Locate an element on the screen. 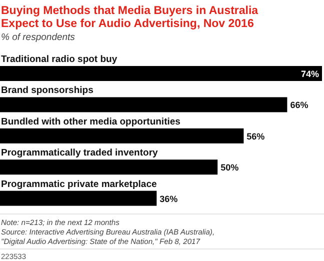 The width and height of the screenshot is (324, 261). data-label: 36% is located at coordinates (169, 199).